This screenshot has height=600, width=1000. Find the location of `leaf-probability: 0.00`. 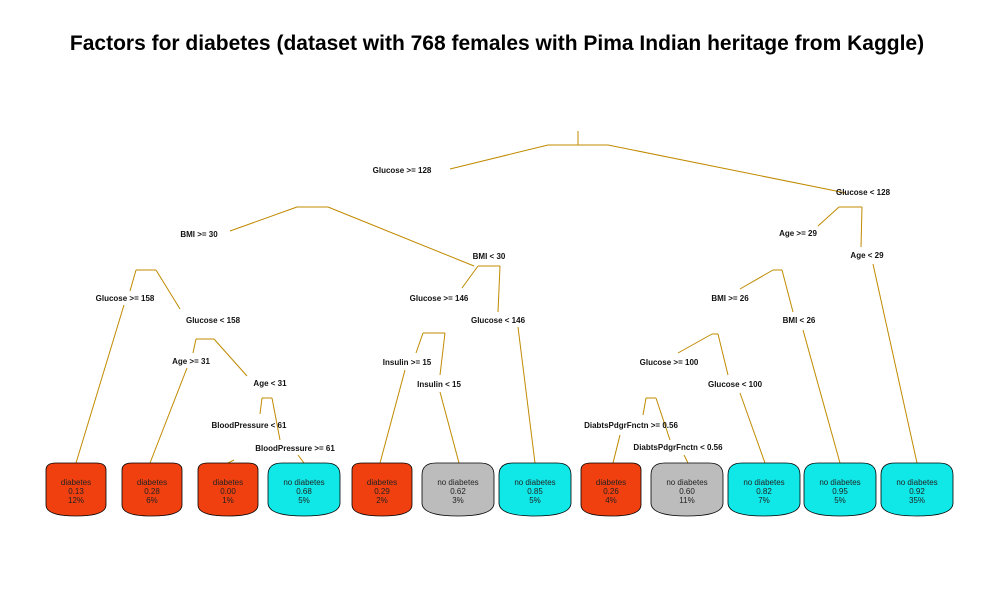

leaf-probability: 0.00 is located at coordinates (228, 491).